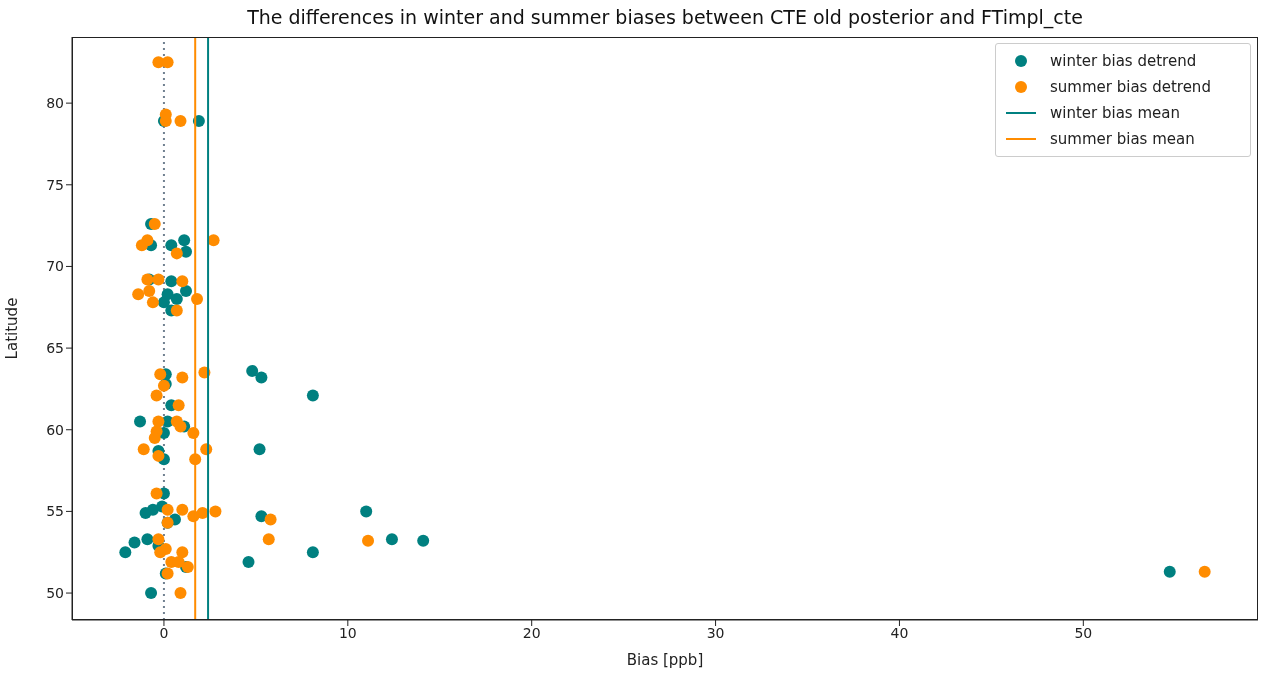  I want to click on legend-label: winter bias mean, so click(1115, 113).